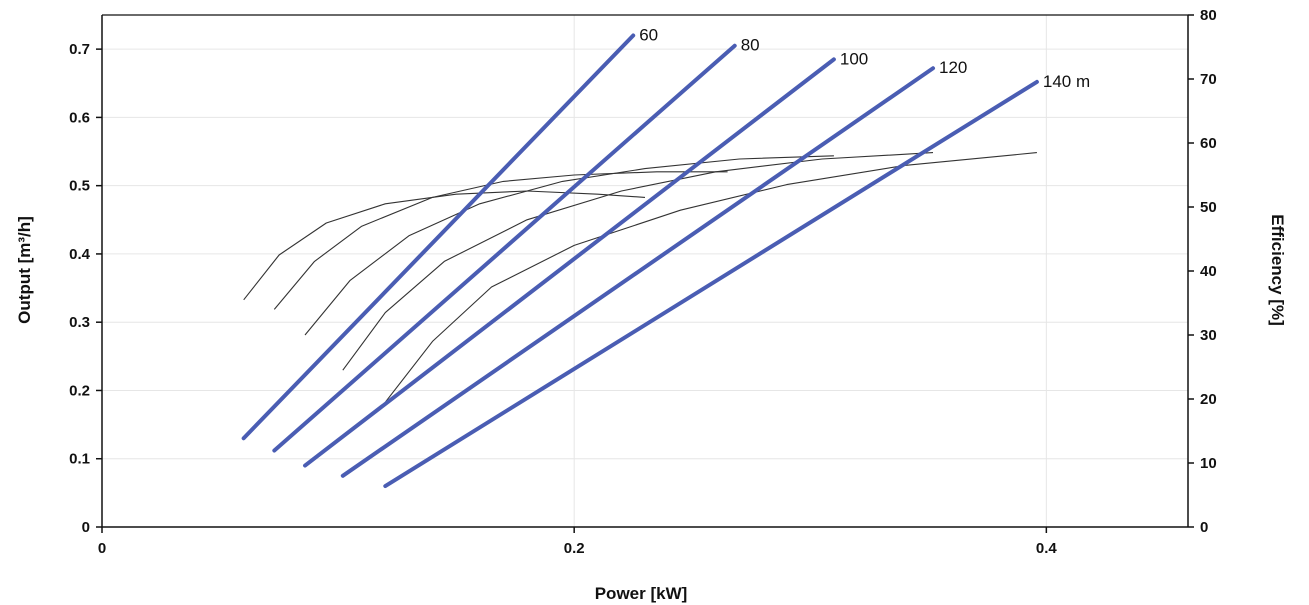 The height and width of the screenshot is (605, 1309). What do you see at coordinates (80, 254) in the screenshot?
I see `y-left-tick-label: 0.4` at bounding box center [80, 254].